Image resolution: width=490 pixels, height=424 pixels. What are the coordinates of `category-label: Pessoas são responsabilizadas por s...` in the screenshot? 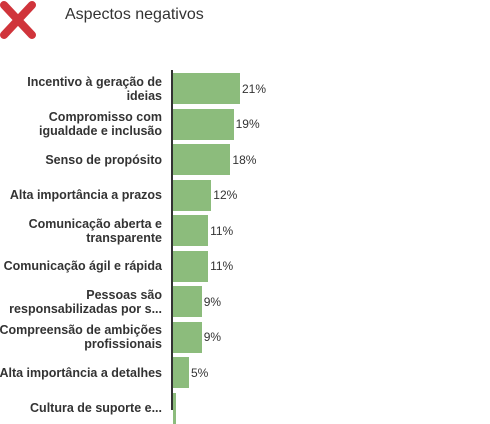 It's located at (85, 301).